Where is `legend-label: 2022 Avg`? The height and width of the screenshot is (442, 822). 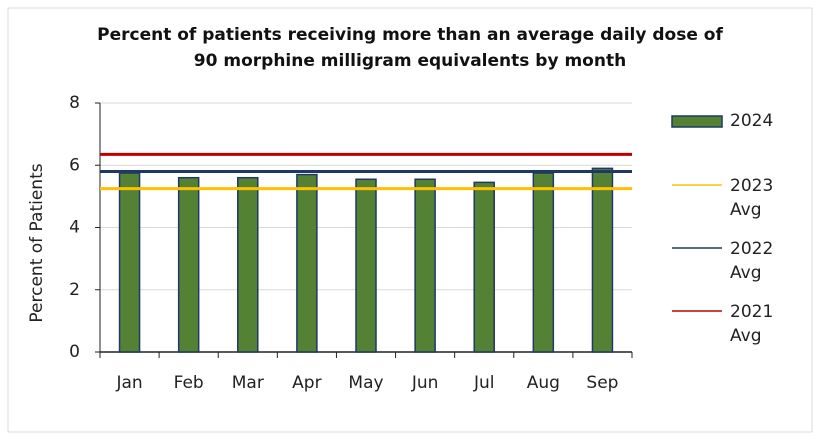
legend-label: 2022 Avg is located at coordinates (752, 261).